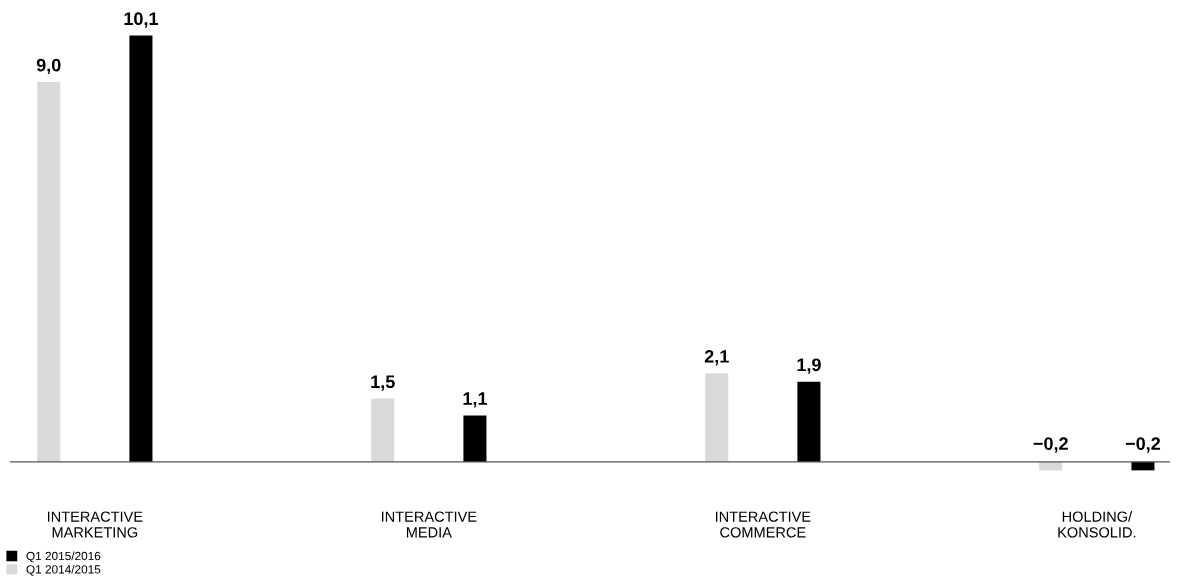 This screenshot has height=583, width=1181. What do you see at coordinates (383, 383) in the screenshot?
I see `data-label: 1,5` at bounding box center [383, 383].